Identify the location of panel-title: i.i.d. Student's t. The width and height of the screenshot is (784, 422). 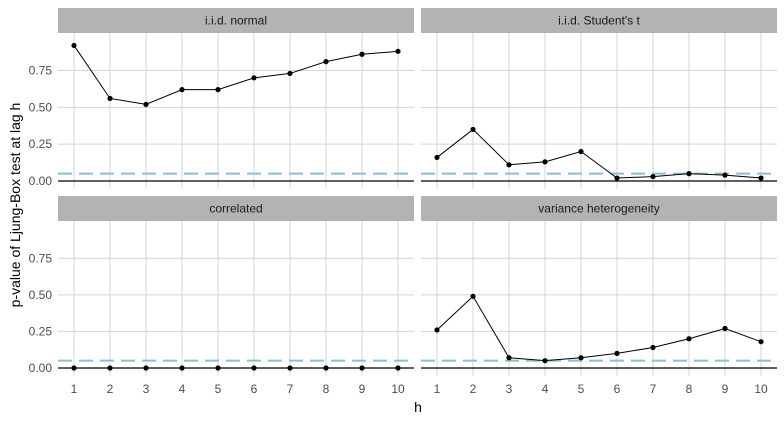
(599, 21).